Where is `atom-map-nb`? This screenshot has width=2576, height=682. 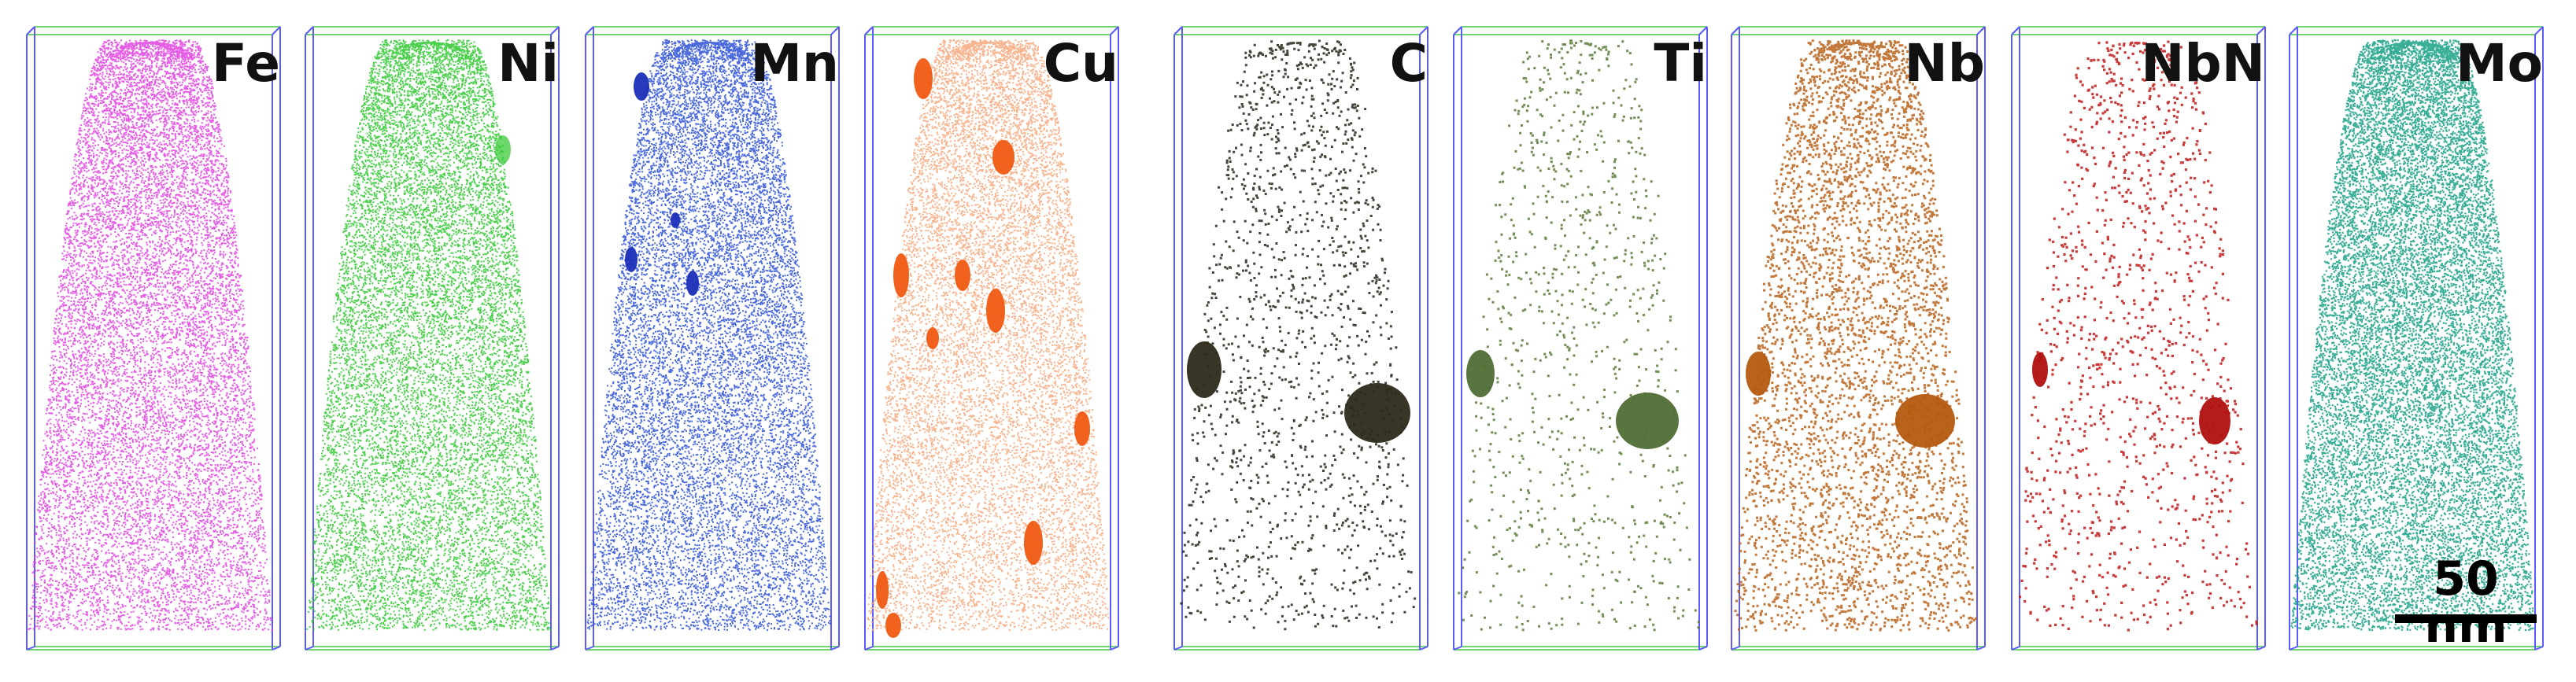
atom-map-nb is located at coordinates (1858, 338).